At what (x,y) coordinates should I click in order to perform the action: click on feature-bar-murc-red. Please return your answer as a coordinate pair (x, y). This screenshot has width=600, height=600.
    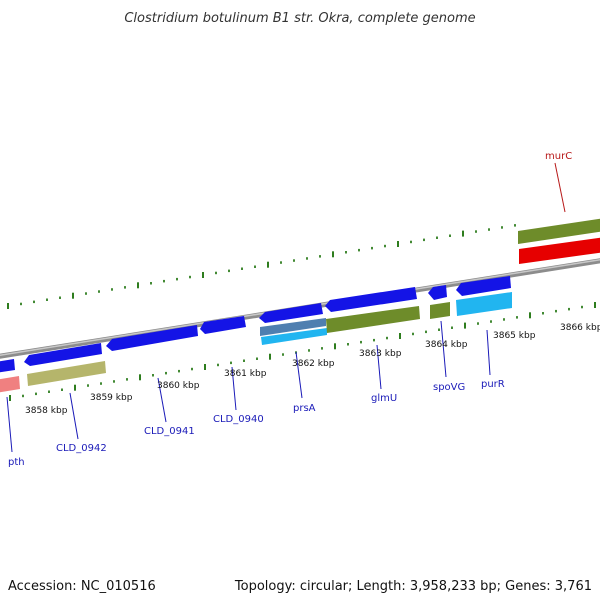
    Looking at the image, I should click on (559, 250).